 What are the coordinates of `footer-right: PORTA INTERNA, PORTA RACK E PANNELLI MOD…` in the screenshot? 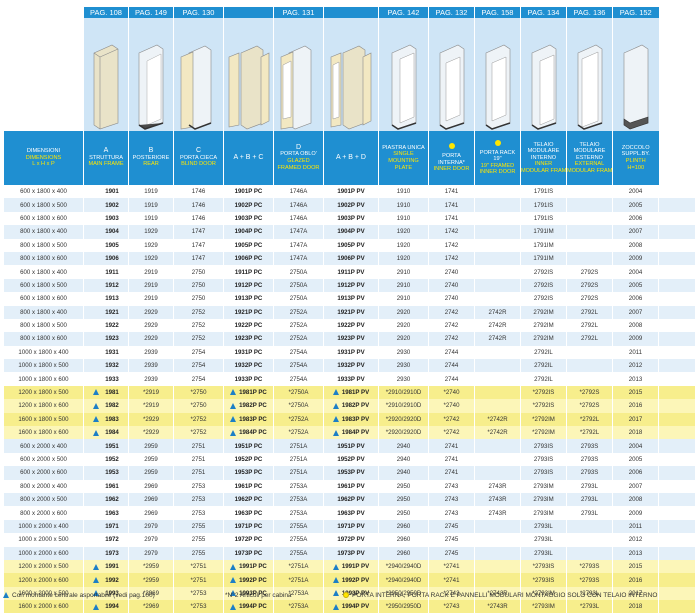 It's located at (500, 595).